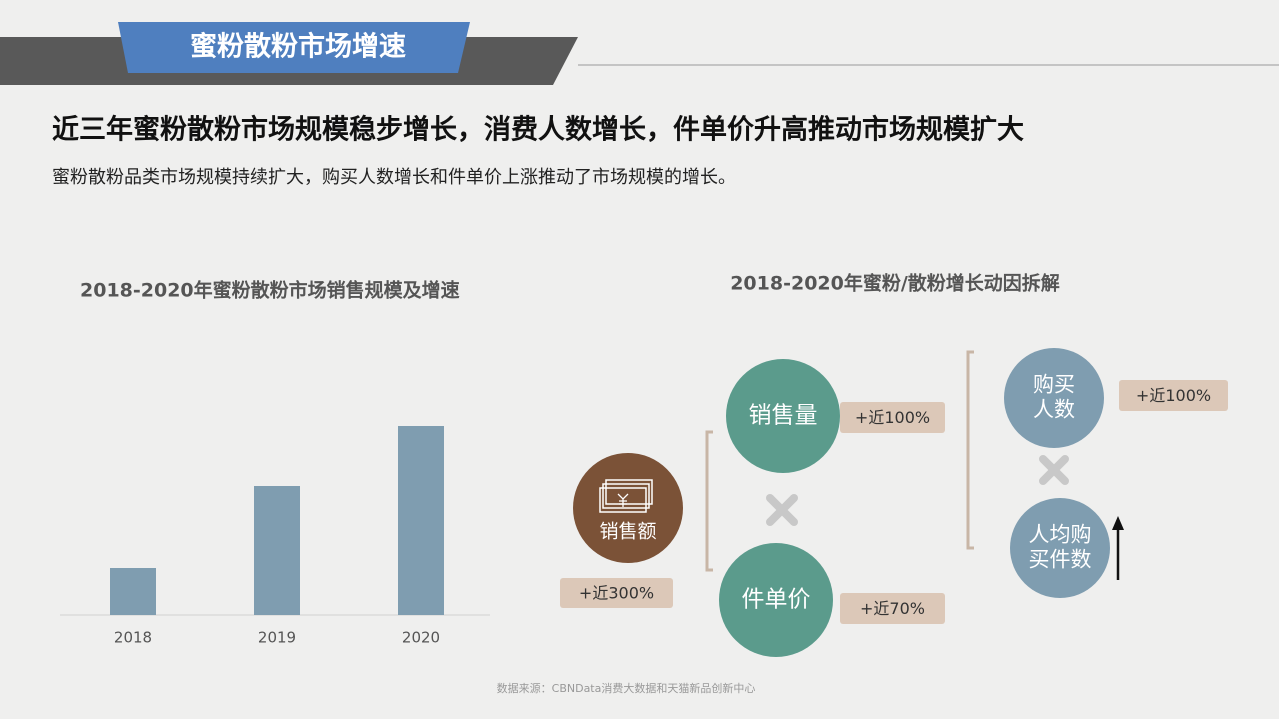 The height and width of the screenshot is (719, 1279). What do you see at coordinates (421, 638) in the screenshot?
I see `x-tick-label: 2020` at bounding box center [421, 638].